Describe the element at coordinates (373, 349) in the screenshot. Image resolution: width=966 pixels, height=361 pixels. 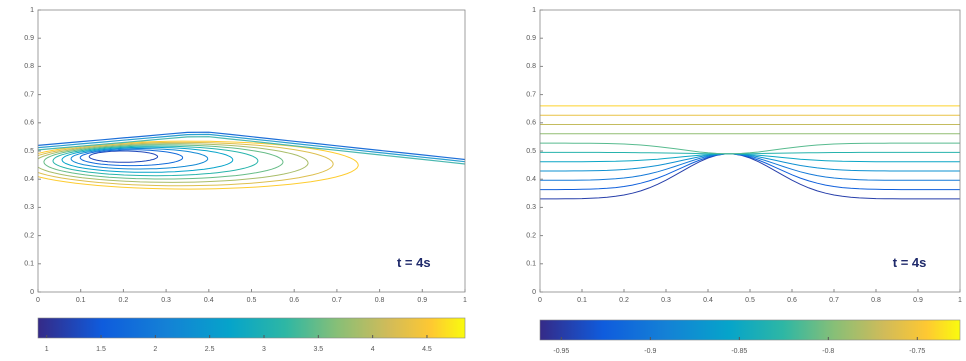
I see `colorbar-tick-label: 4` at that location.